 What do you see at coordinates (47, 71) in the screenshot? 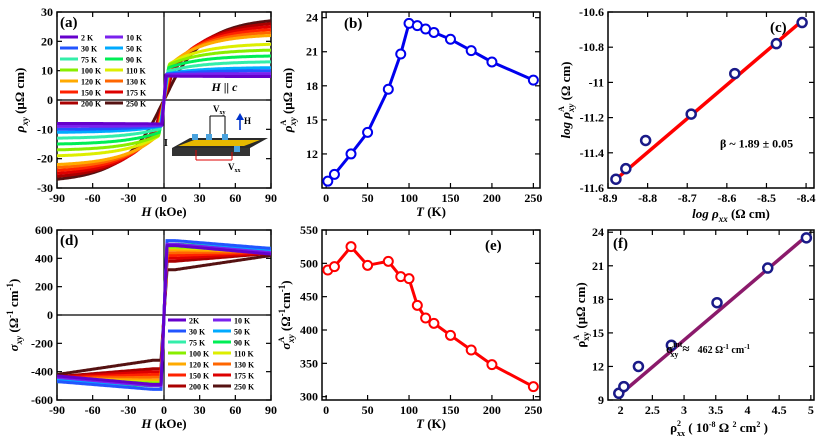
I see `y-tick-label: 10` at bounding box center [47, 71].